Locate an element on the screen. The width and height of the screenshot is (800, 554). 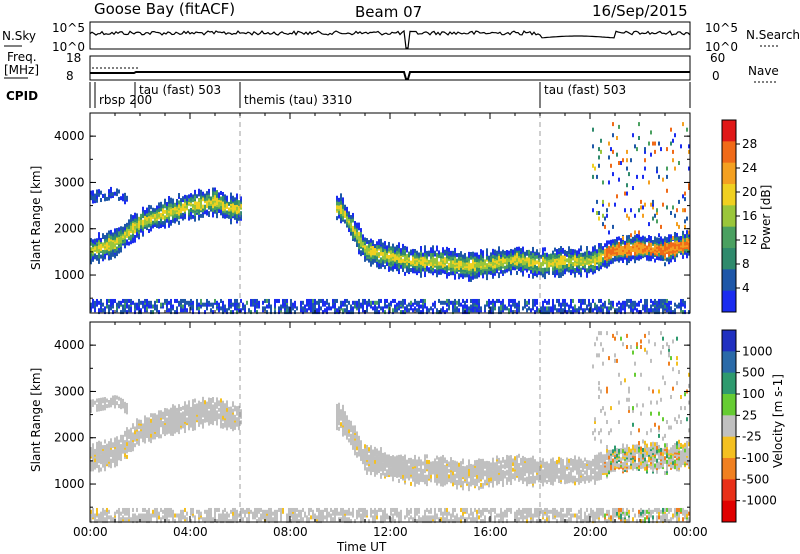
velocity-colorbar-label: Velocity [m s-1] is located at coordinates (778, 421).